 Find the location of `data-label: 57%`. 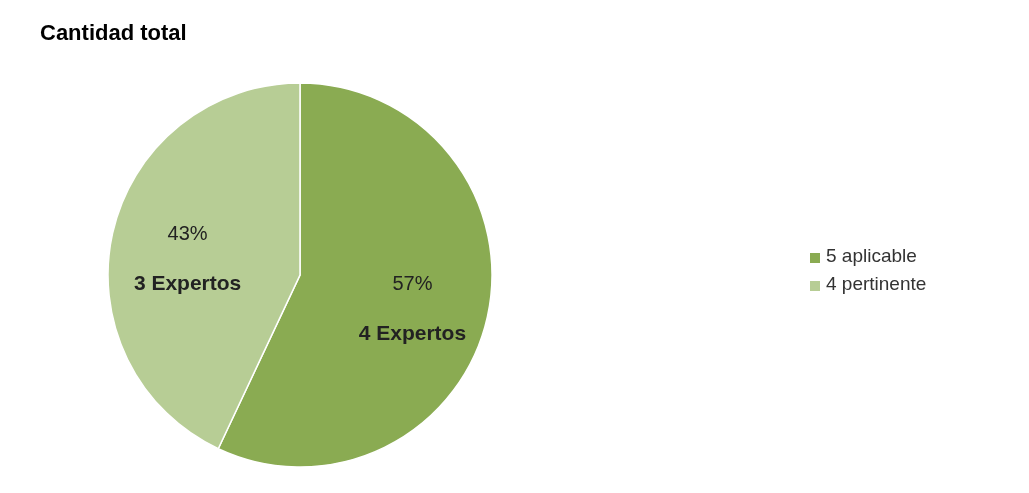

data-label: 57% is located at coordinates (412, 283).